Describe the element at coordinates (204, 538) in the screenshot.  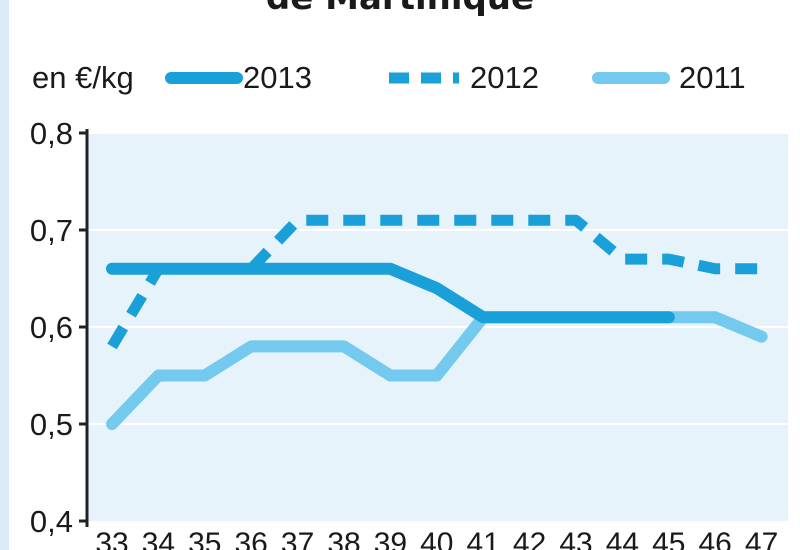
I see `x-tick-label: 35` at that location.